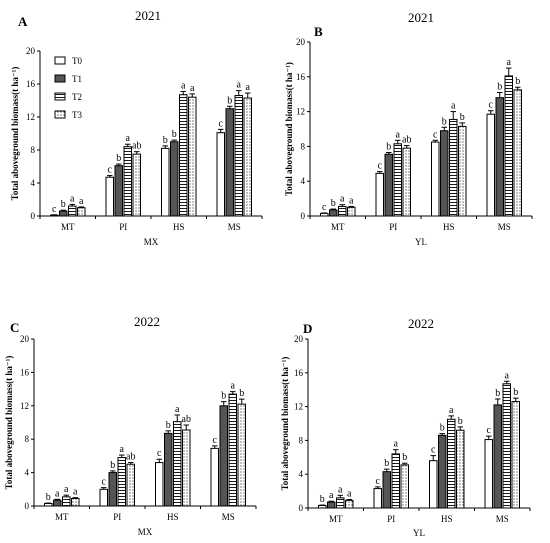  I want to click on legend-swatch-t1, so click(60, 78).